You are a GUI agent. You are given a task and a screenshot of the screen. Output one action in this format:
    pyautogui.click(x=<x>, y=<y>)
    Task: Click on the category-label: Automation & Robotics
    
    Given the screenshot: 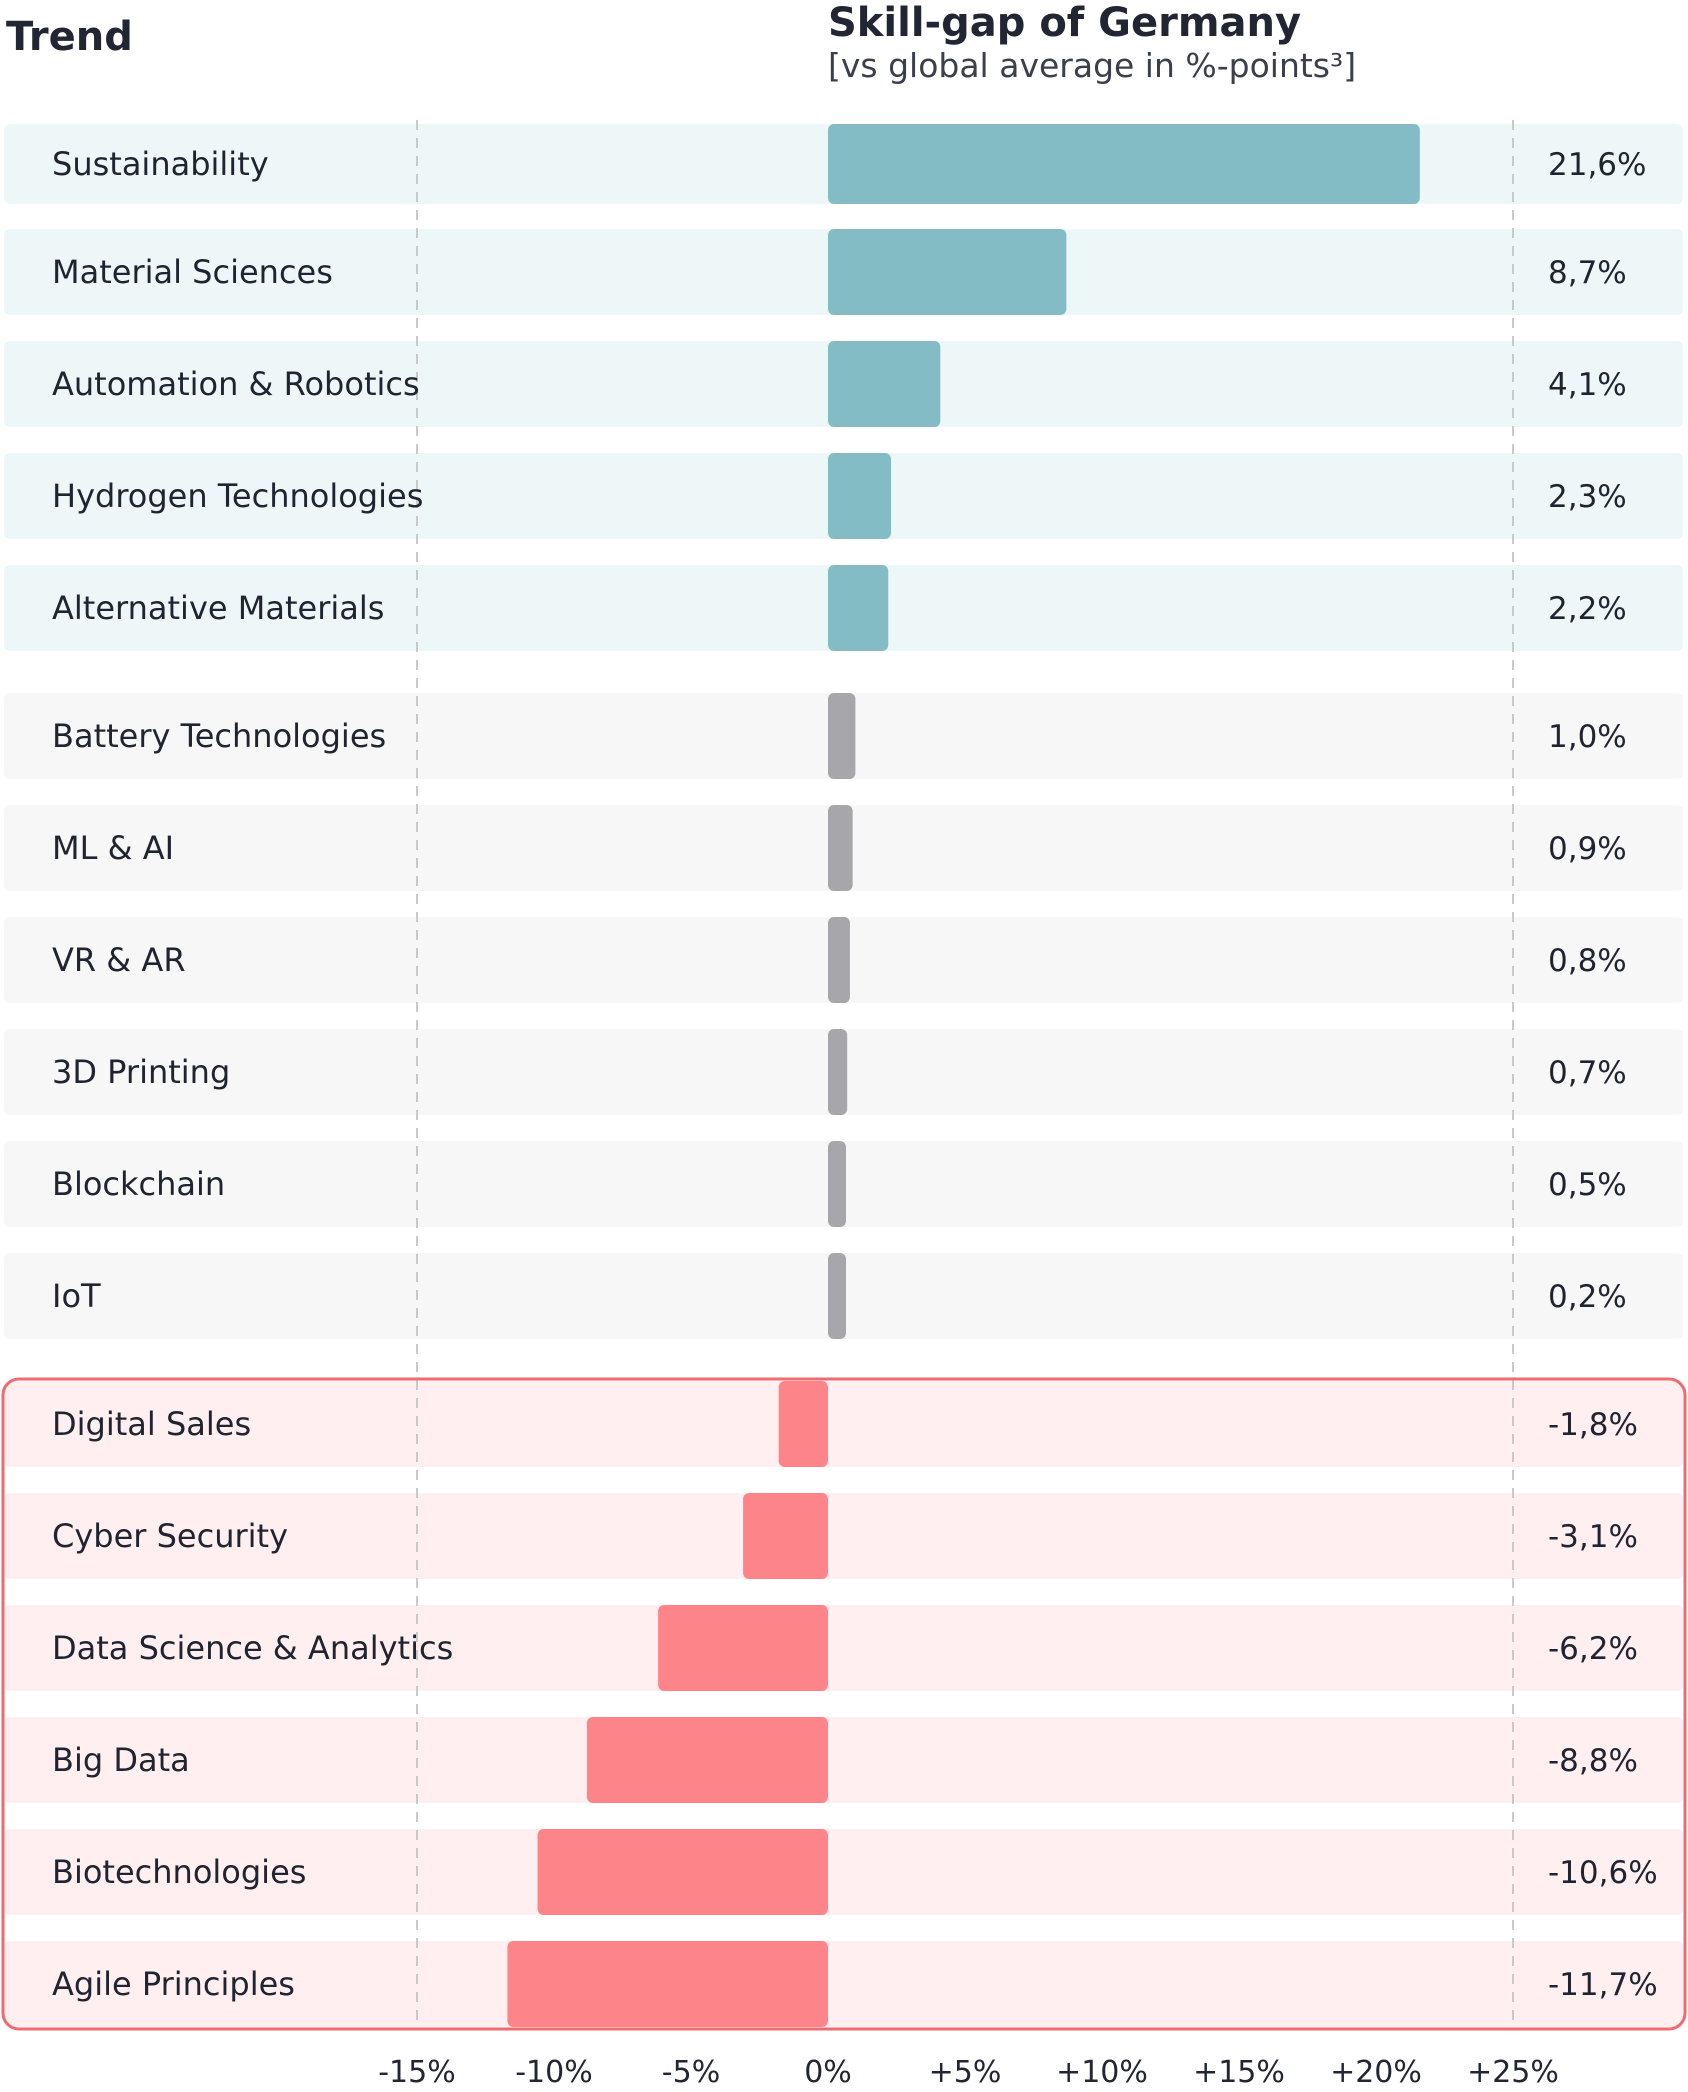 What is the action you would take?
    pyautogui.click(x=236, y=384)
    